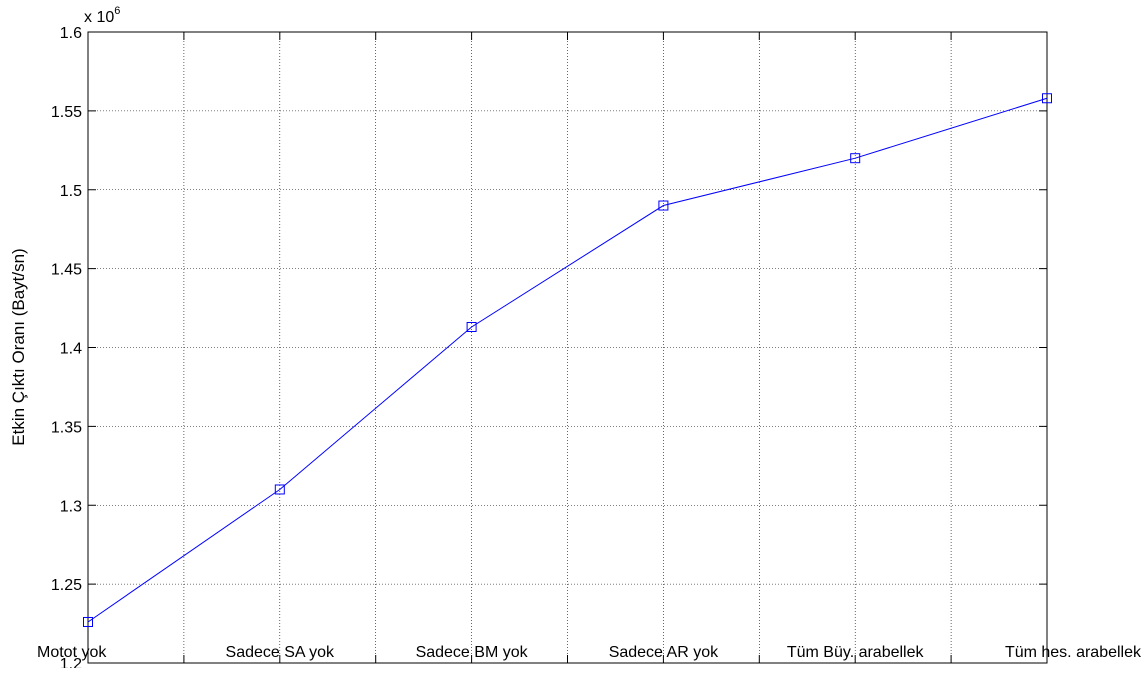  I want to click on y-tick-label: 1.5, so click(71, 191).